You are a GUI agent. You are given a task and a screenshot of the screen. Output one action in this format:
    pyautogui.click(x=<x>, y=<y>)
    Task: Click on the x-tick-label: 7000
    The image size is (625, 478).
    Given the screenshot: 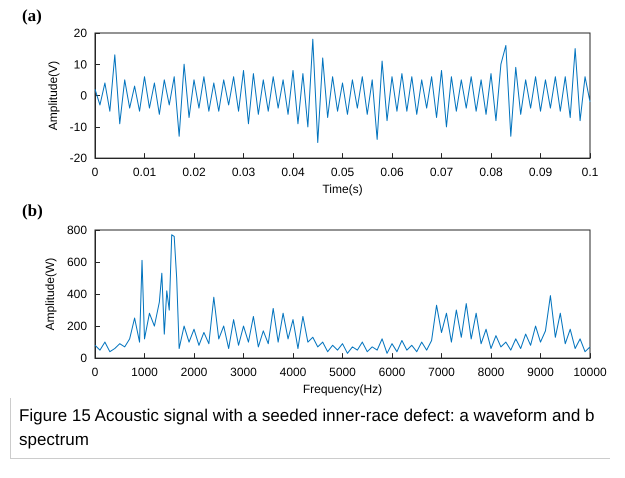 What is the action you would take?
    pyautogui.click(x=442, y=372)
    